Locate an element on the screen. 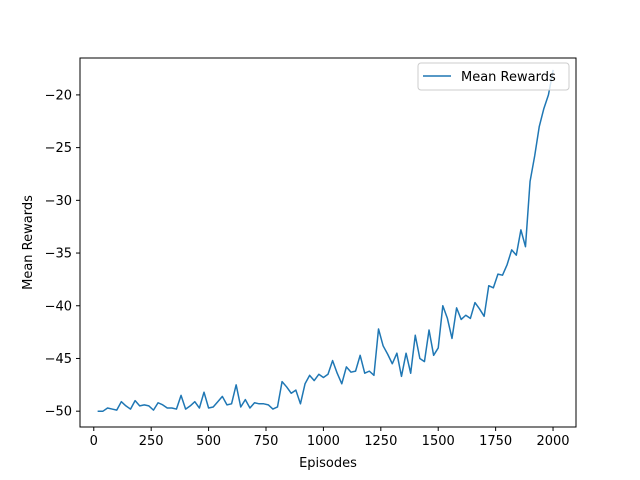 This screenshot has width=640, height=480. x-axis-ticks: 0 250 500 750 1000 1250 1500 1750 2000 is located at coordinates (330, 438).